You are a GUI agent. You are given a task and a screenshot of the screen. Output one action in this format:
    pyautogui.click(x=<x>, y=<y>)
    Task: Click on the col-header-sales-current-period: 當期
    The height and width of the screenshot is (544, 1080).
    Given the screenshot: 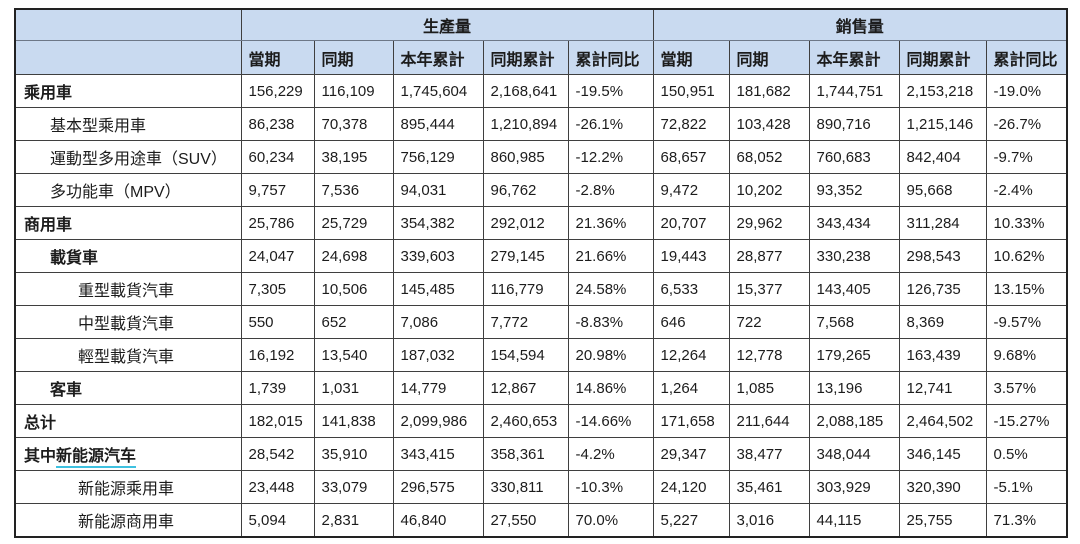 What is the action you would take?
    pyautogui.click(x=691, y=57)
    